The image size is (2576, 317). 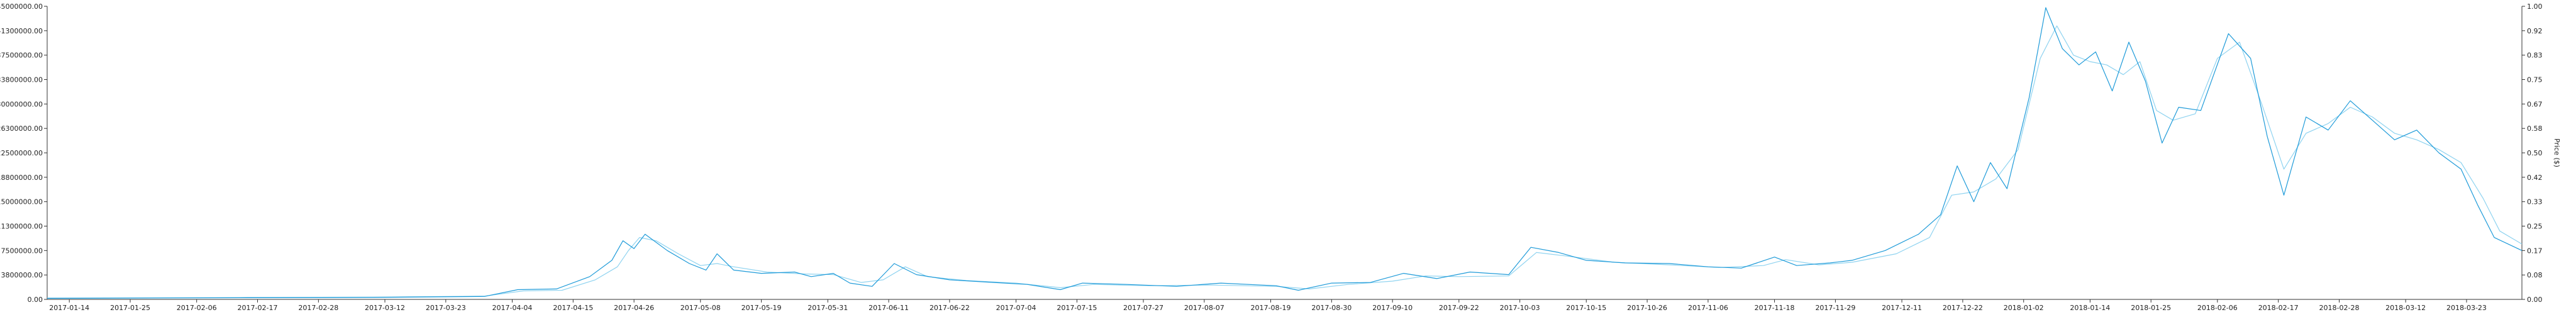 I want to click on x-tick-label: 2017-10-26, so click(x=1647, y=308).